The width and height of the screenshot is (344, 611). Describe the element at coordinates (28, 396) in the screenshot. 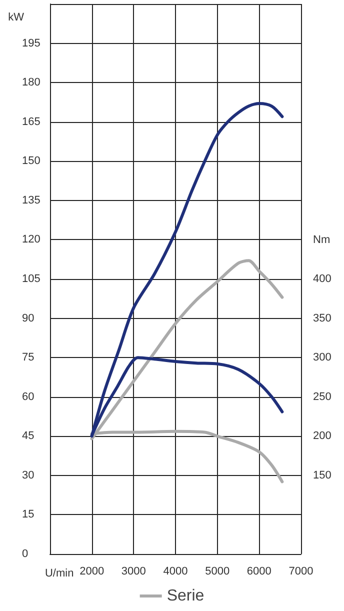

I see `y-tick-label: 60` at that location.